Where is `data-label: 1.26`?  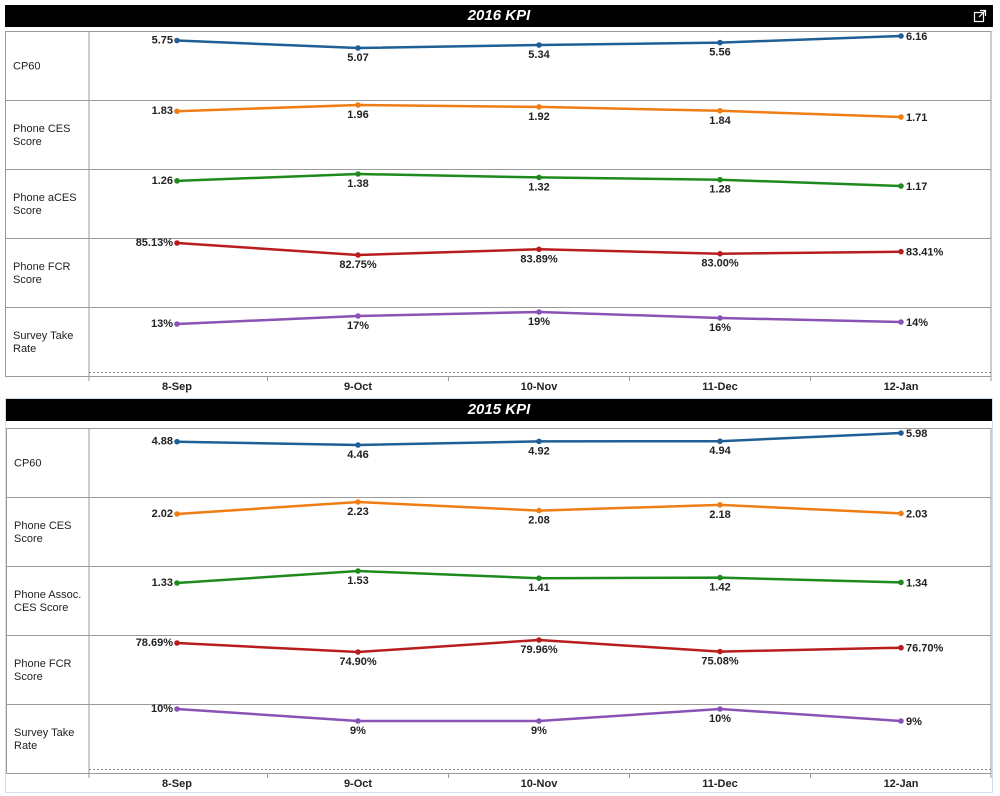 data-label: 1.26 is located at coordinates (162, 181).